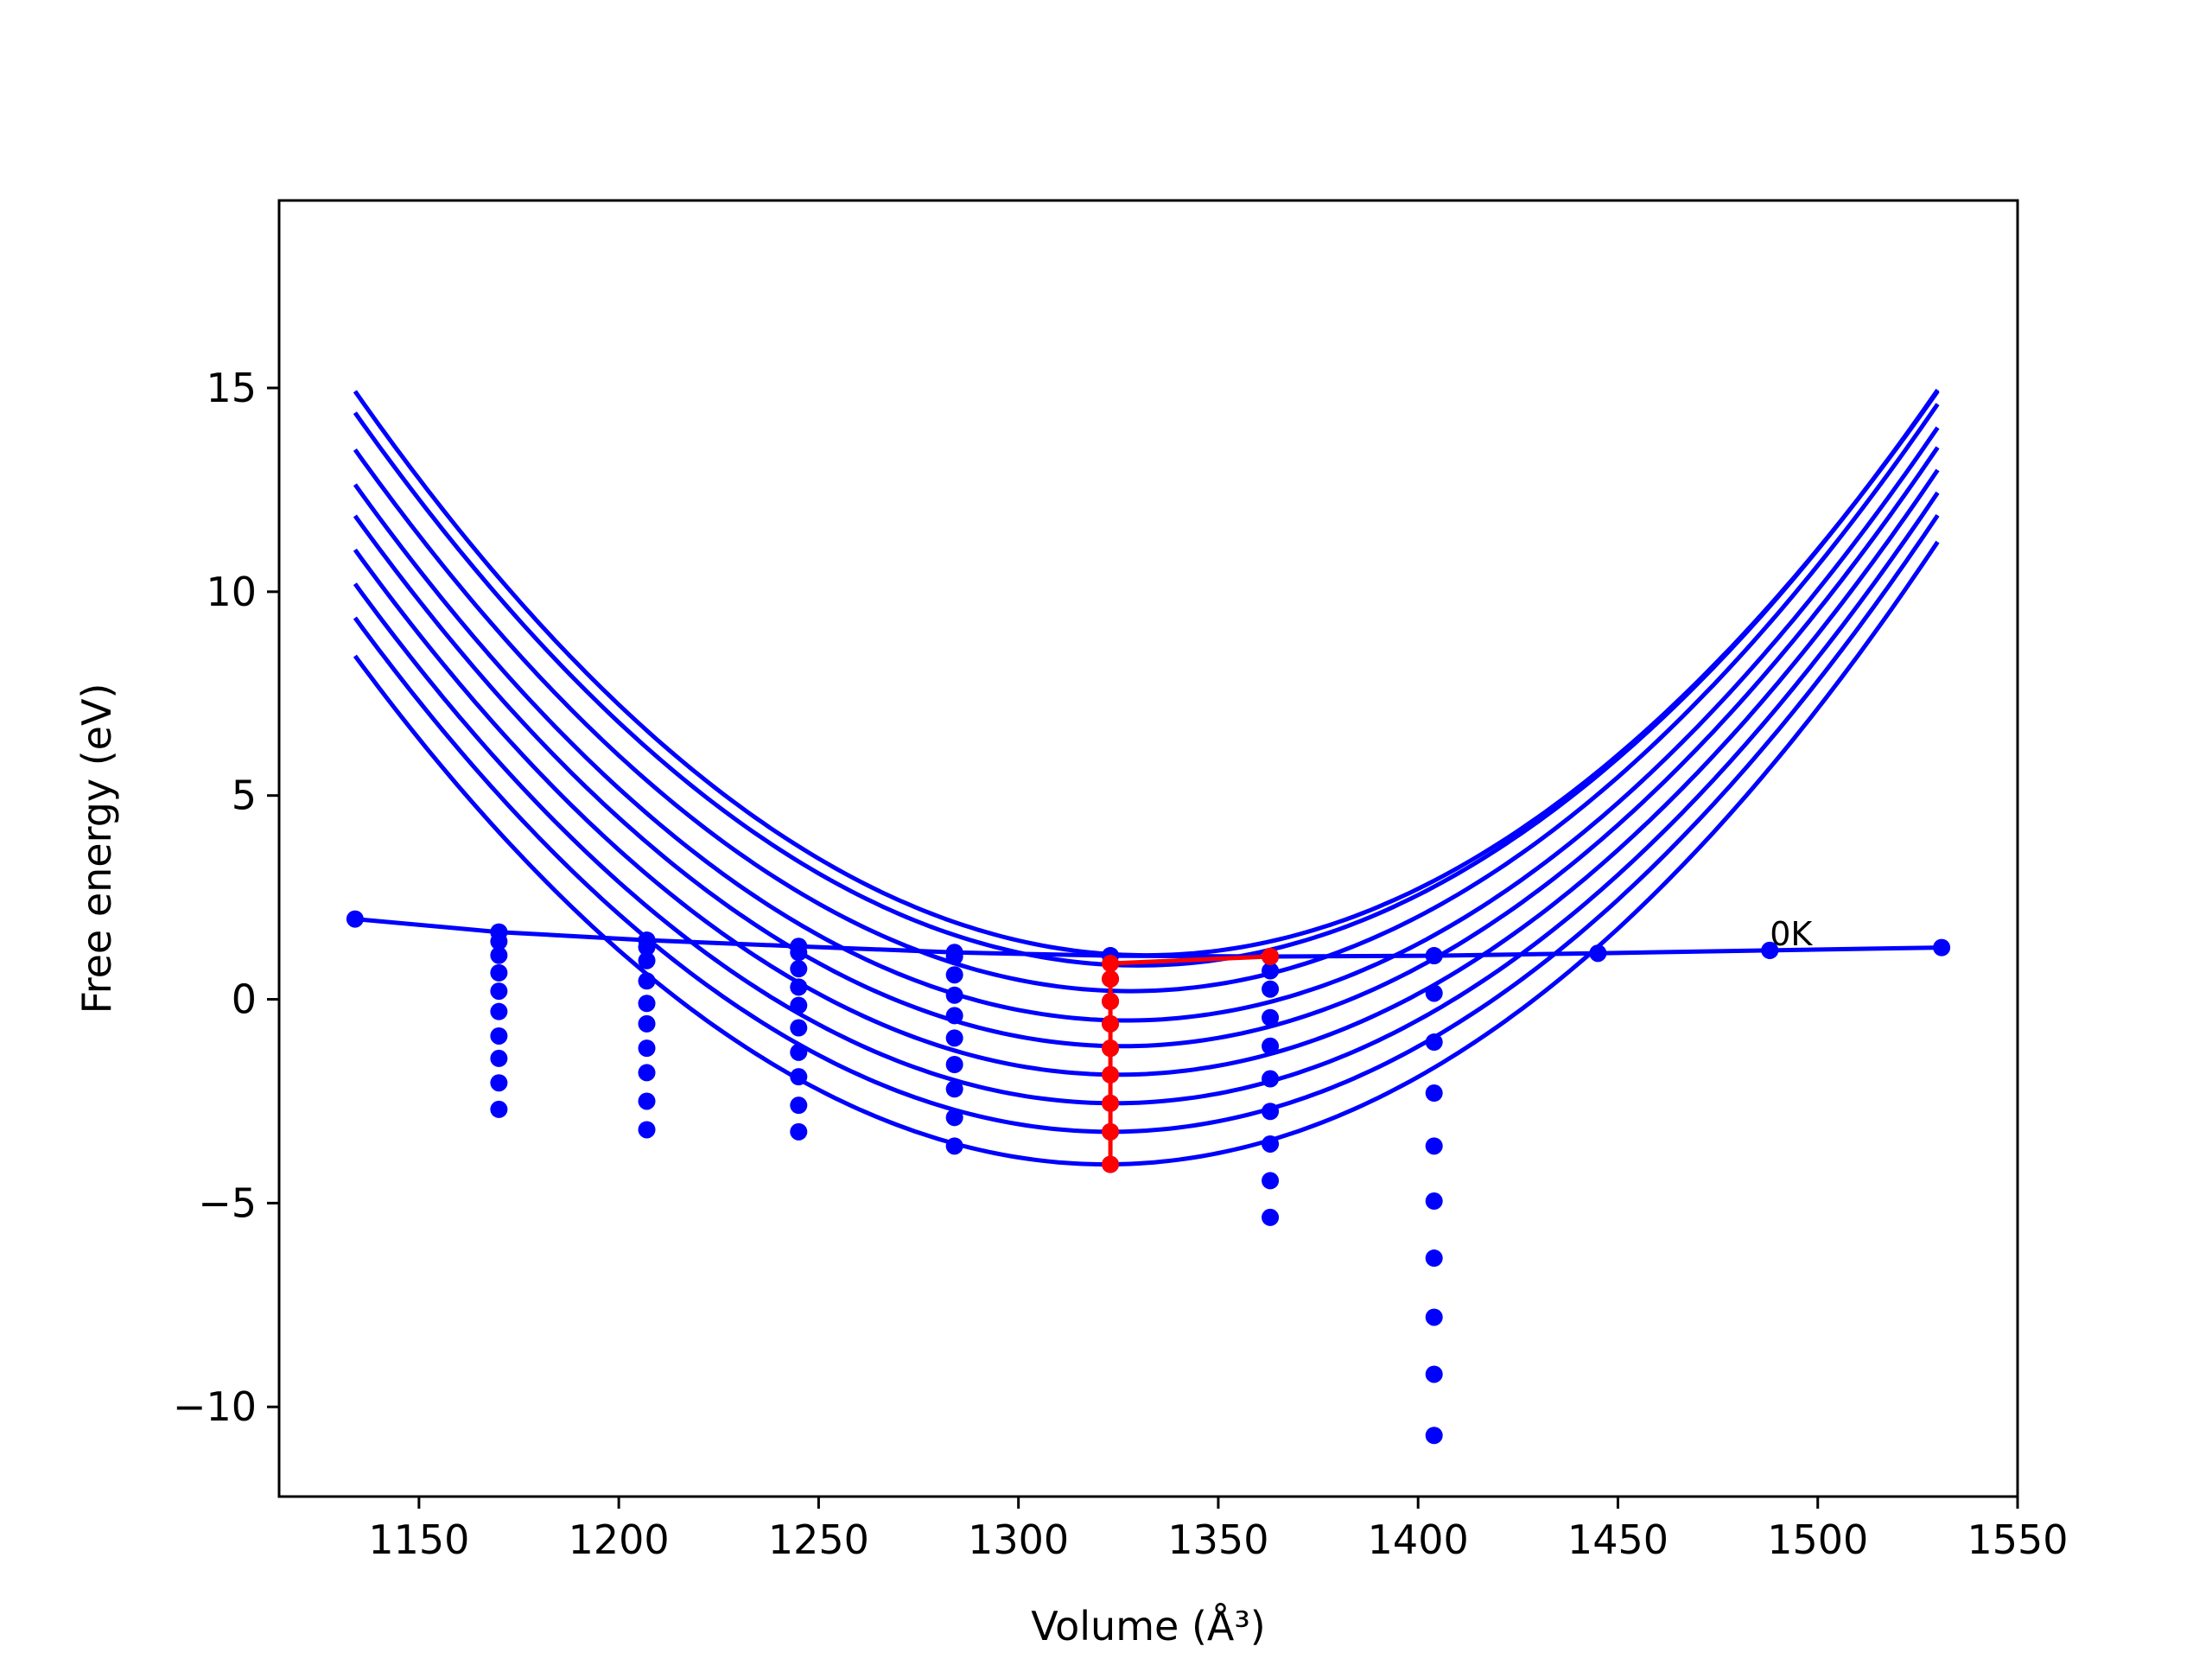 The height and width of the screenshot is (1659, 2212). What do you see at coordinates (1792, 934) in the screenshot?
I see `zero-kelvin-label: 0K` at bounding box center [1792, 934].